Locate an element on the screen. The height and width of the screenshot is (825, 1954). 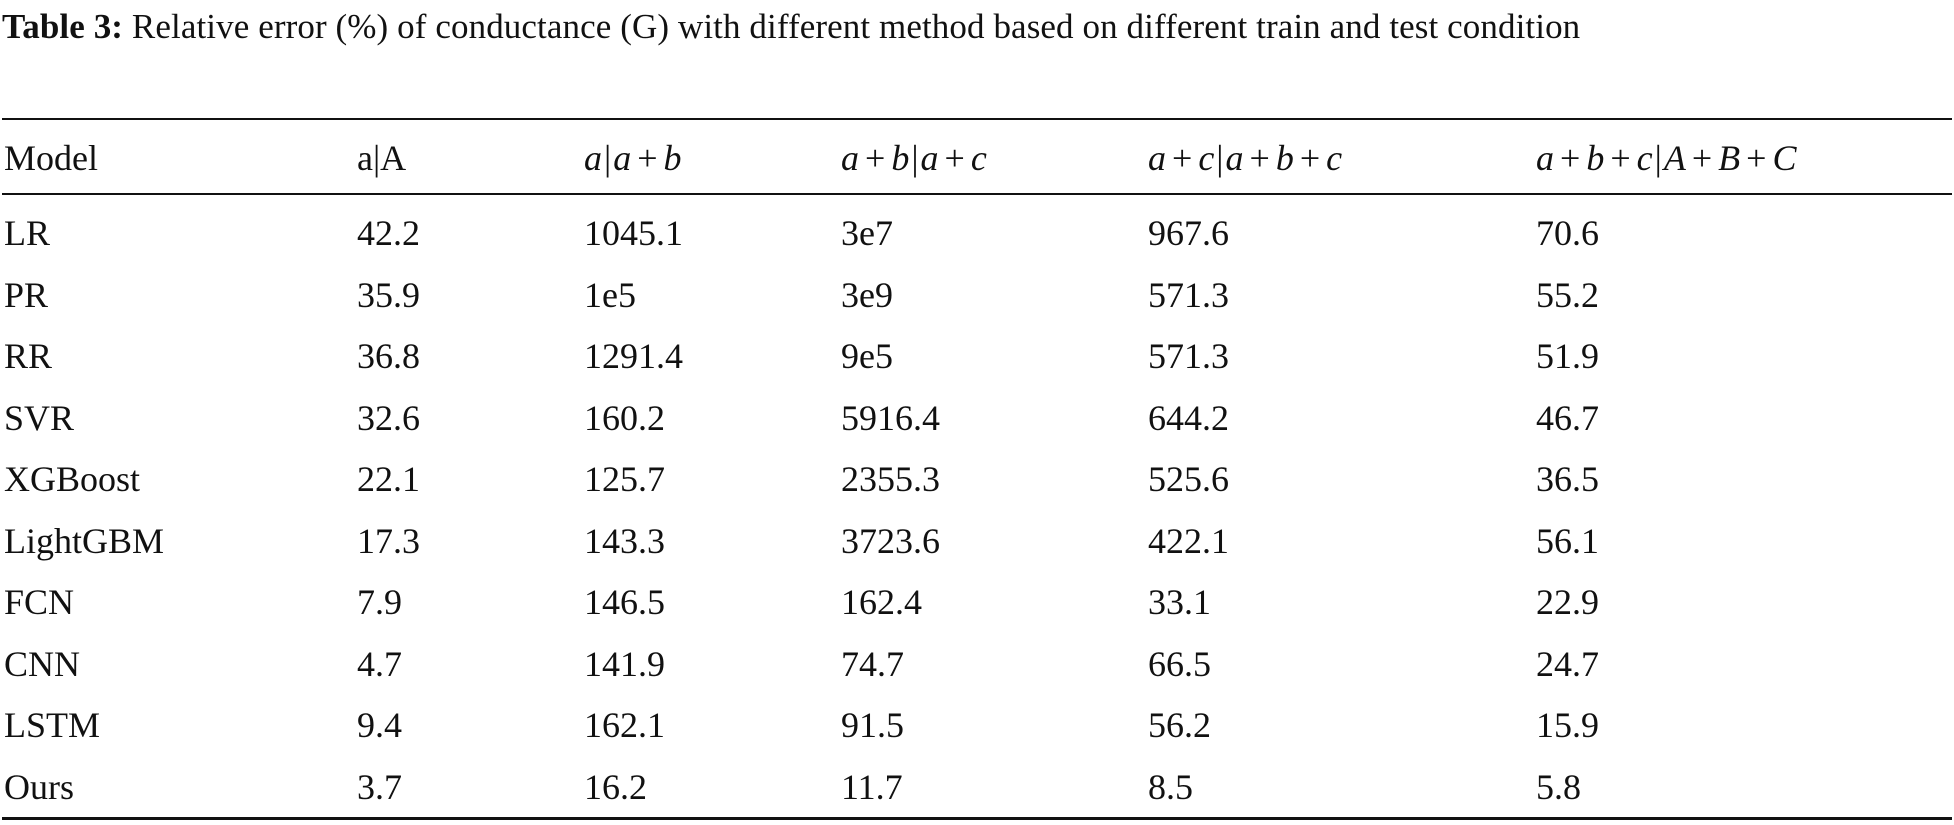
value-cell: 9e5 is located at coordinates (867, 356).